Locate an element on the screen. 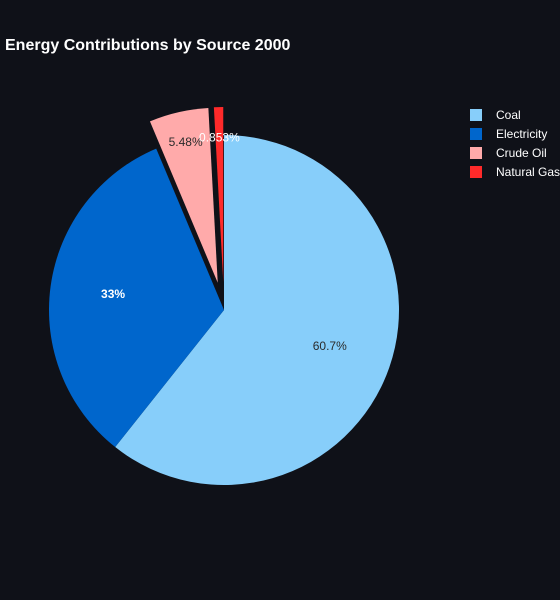  slice-natural-gas is located at coordinates (218, 195).